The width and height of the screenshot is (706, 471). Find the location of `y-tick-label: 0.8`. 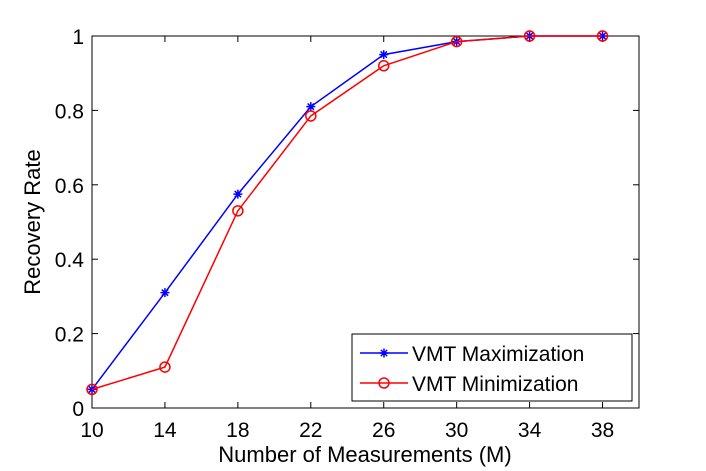

y-tick-label: 0.8 is located at coordinates (69, 111).